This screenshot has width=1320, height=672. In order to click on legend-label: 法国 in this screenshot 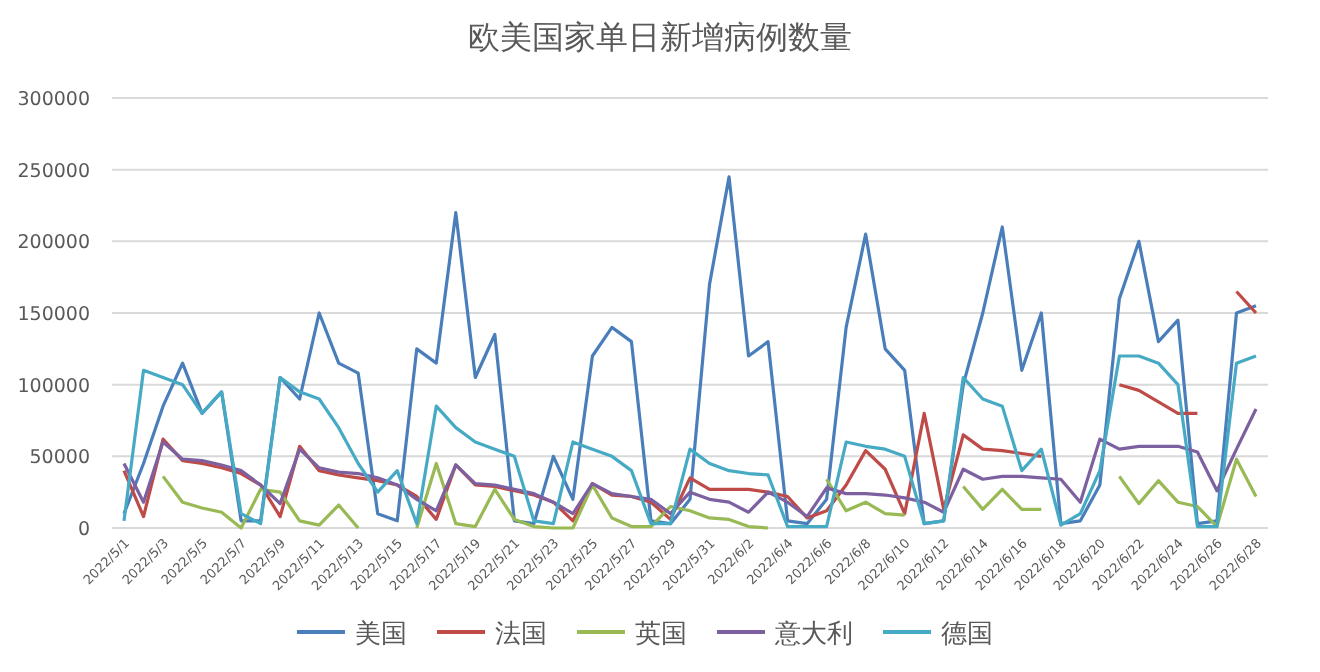, I will do `click(521, 635)`.